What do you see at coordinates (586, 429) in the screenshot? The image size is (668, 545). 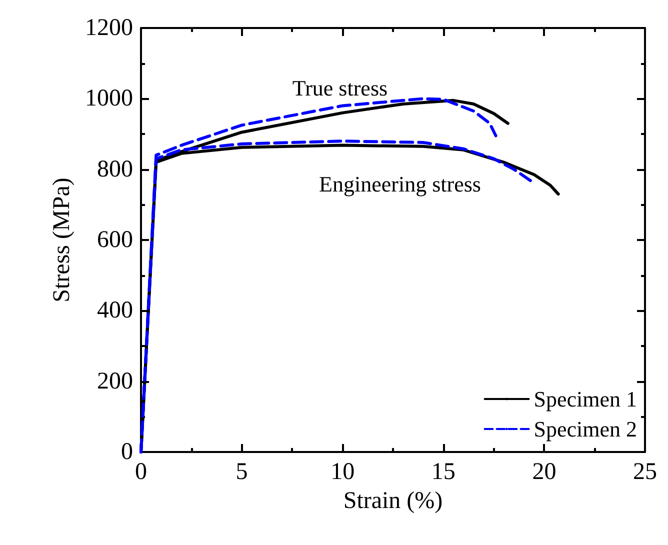 I see `legend-label: Specimen 2` at bounding box center [586, 429].